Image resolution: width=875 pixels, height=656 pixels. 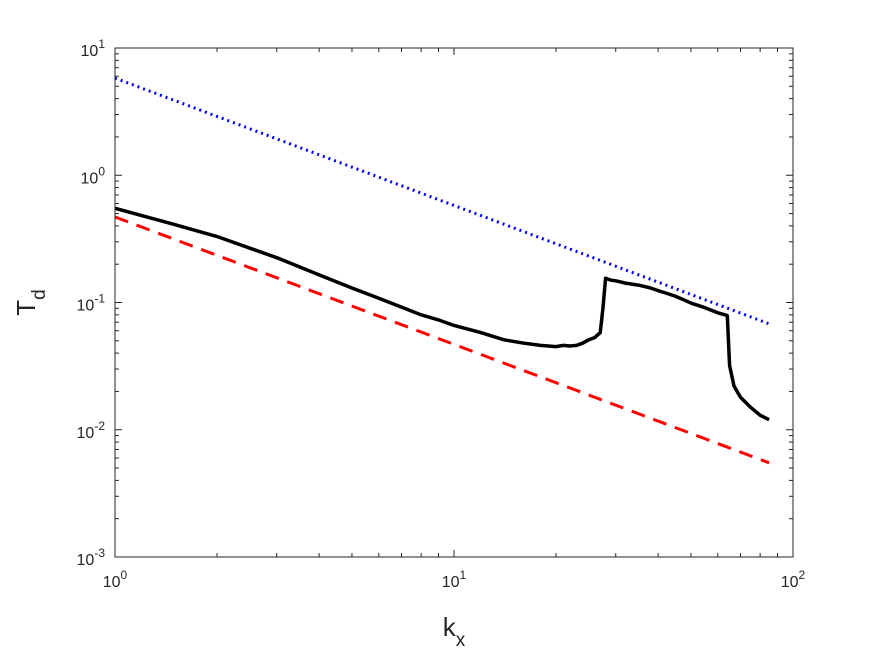 I want to click on y-tick-label: 10⁰, so click(x=93, y=175).